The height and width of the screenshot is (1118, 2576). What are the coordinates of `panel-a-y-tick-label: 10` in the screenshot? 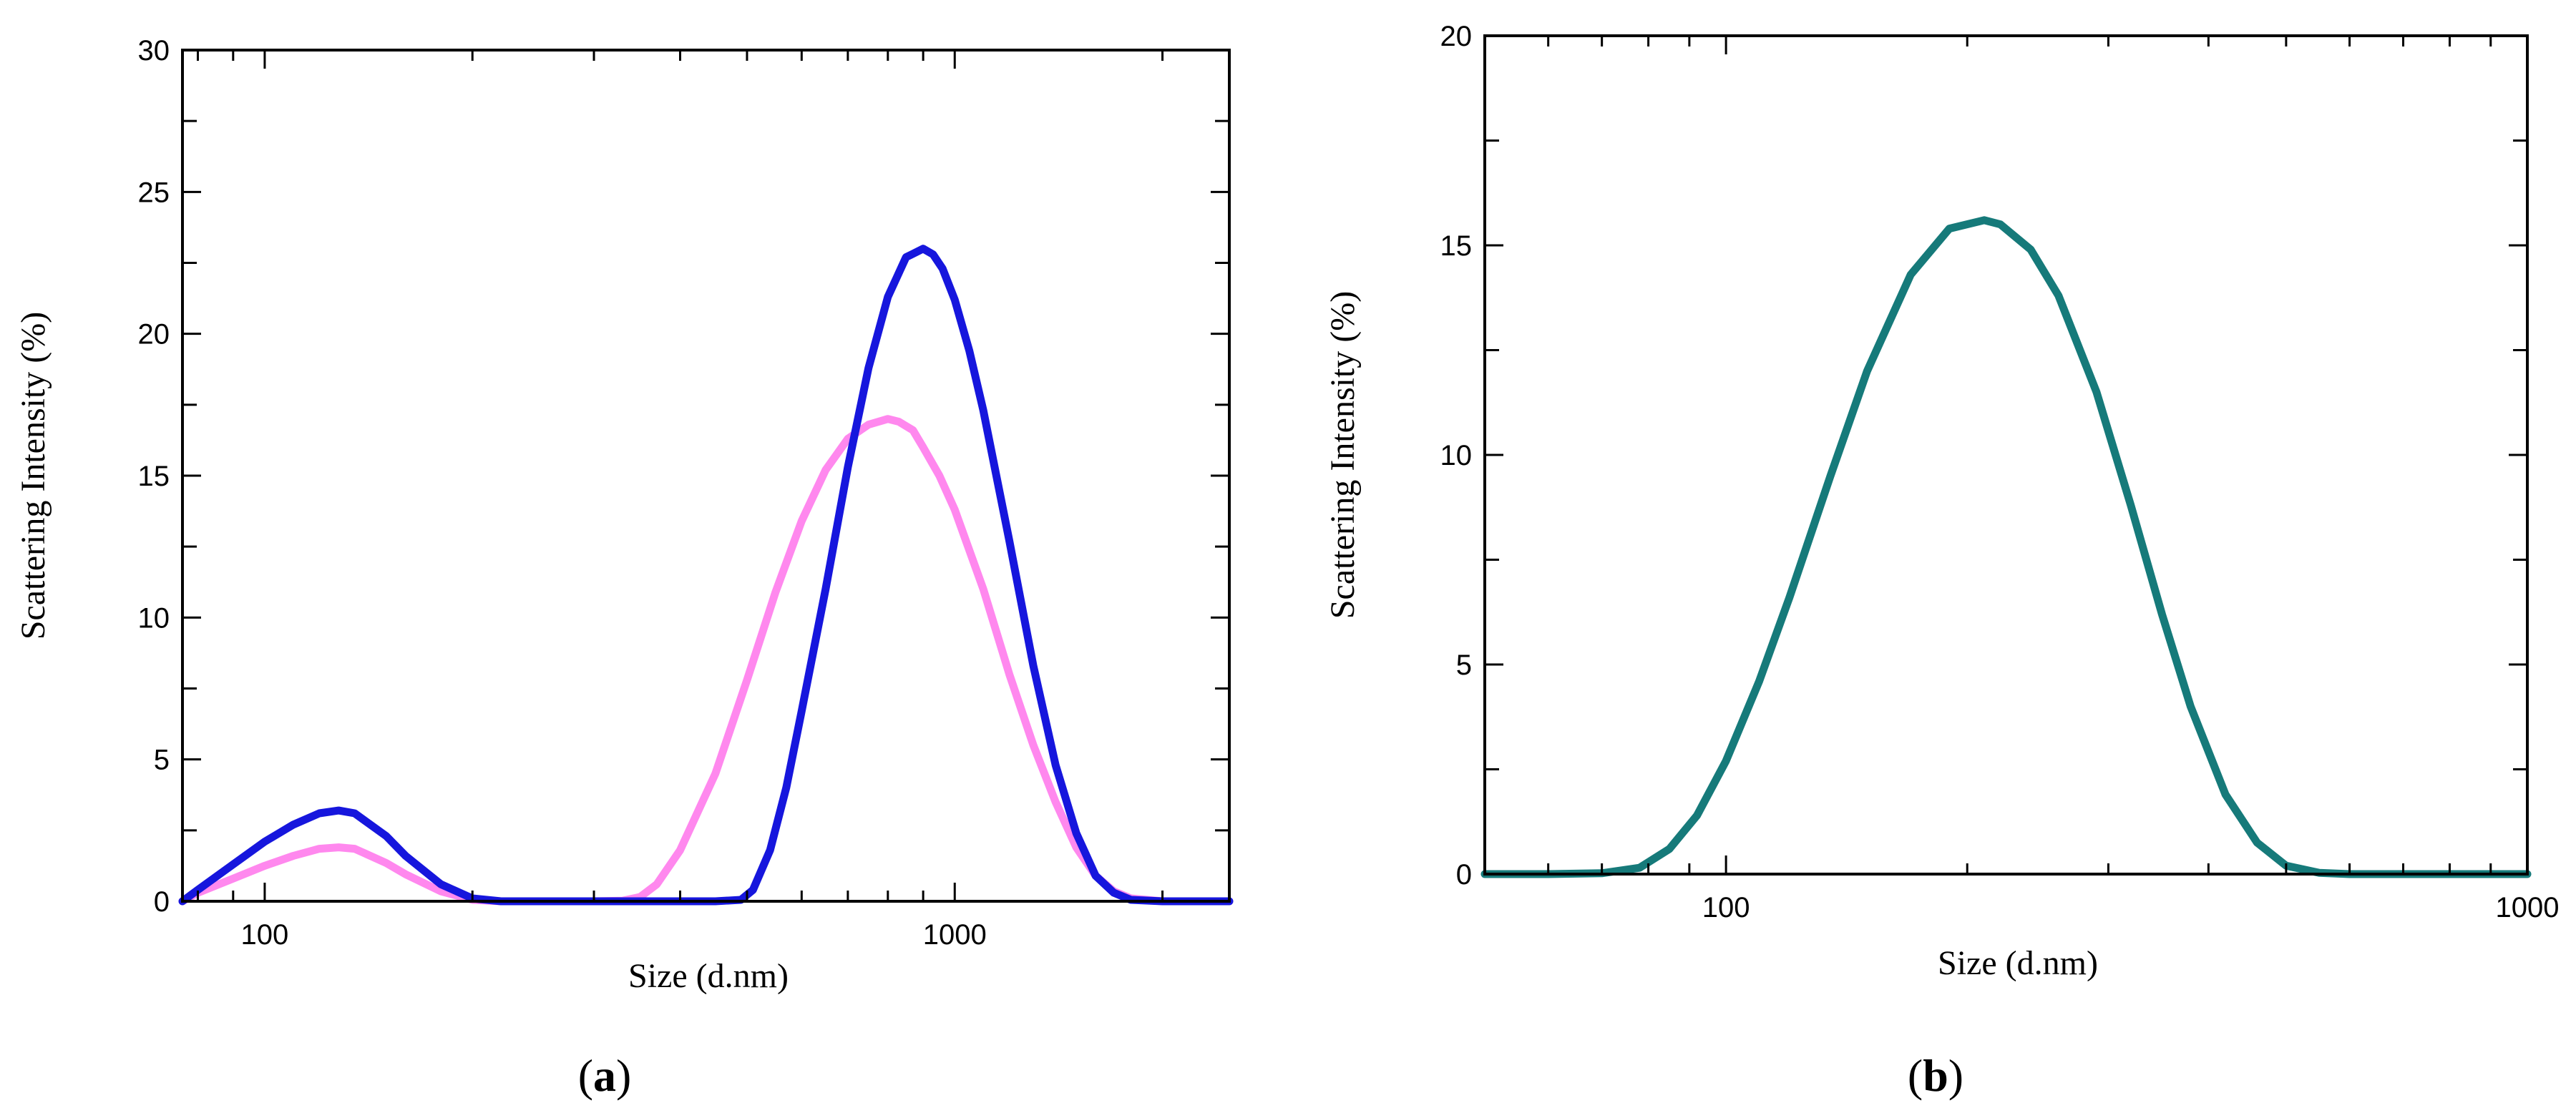 It's located at (154, 618).